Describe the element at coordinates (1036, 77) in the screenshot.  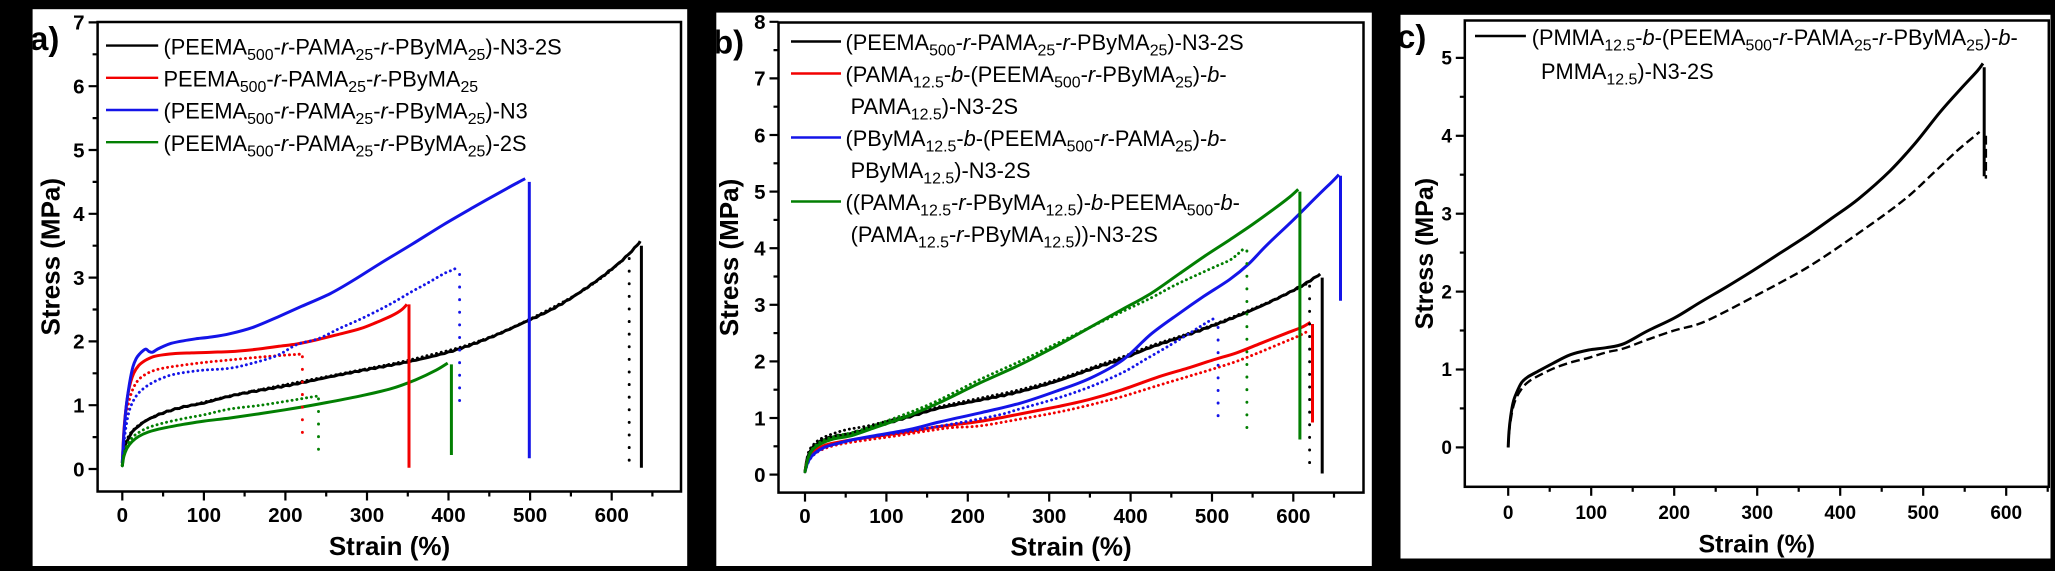
I see `svg-text:(PAMA12.5-b-(PEEMA500-r-PByMA2: (PAMA12.5-b-(PEEMA500-r-PByMA25)-b-` at that location.